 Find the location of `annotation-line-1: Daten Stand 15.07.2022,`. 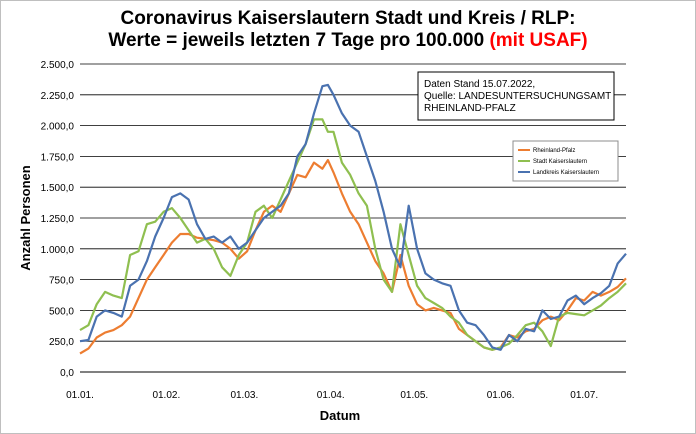

annotation-line-1: Daten Stand 15.07.2022, is located at coordinates (479, 84).